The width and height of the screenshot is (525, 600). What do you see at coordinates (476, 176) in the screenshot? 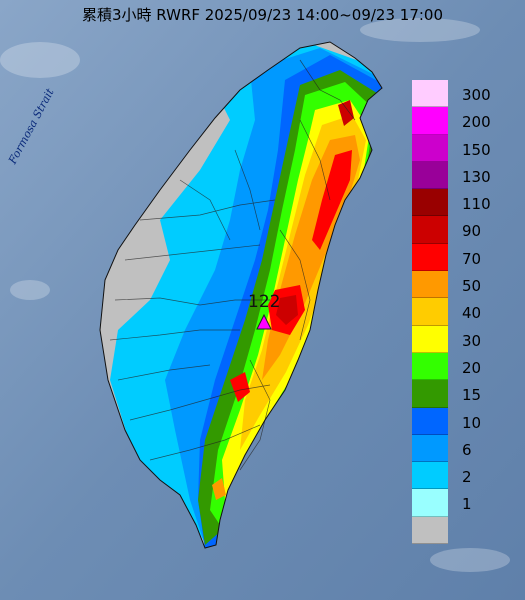
I see `legend-label: 130` at bounding box center [476, 176].